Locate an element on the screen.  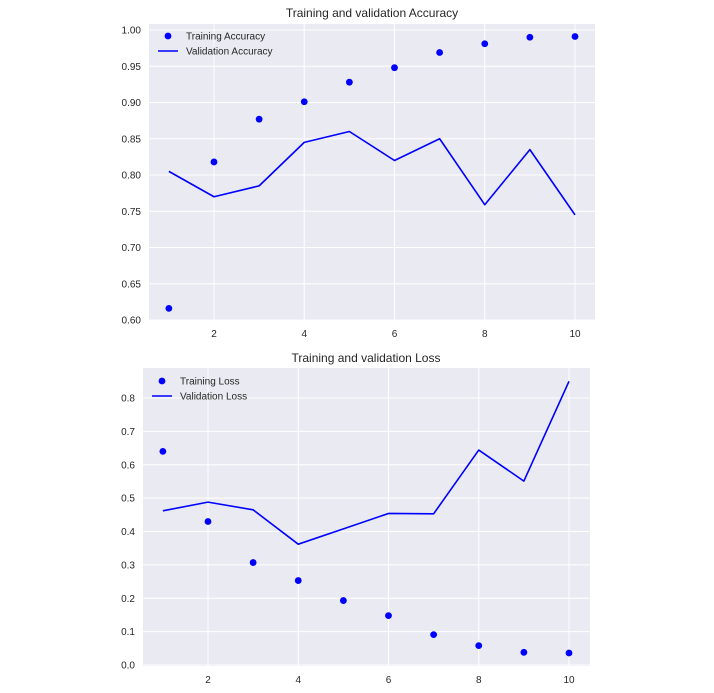
y-tick-label: 0.80 is located at coordinates (132, 176).